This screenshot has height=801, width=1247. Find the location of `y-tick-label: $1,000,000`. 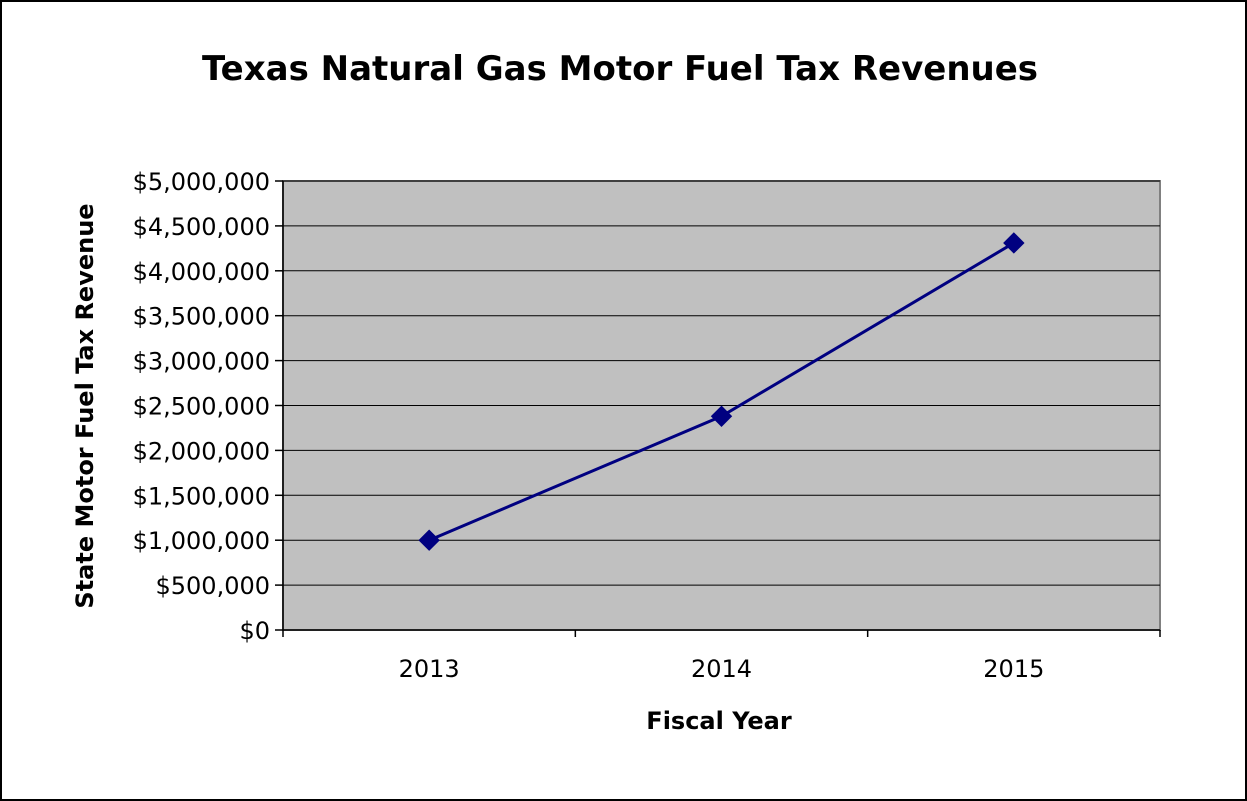

y-tick-label: $1,000,000 is located at coordinates (201, 541).